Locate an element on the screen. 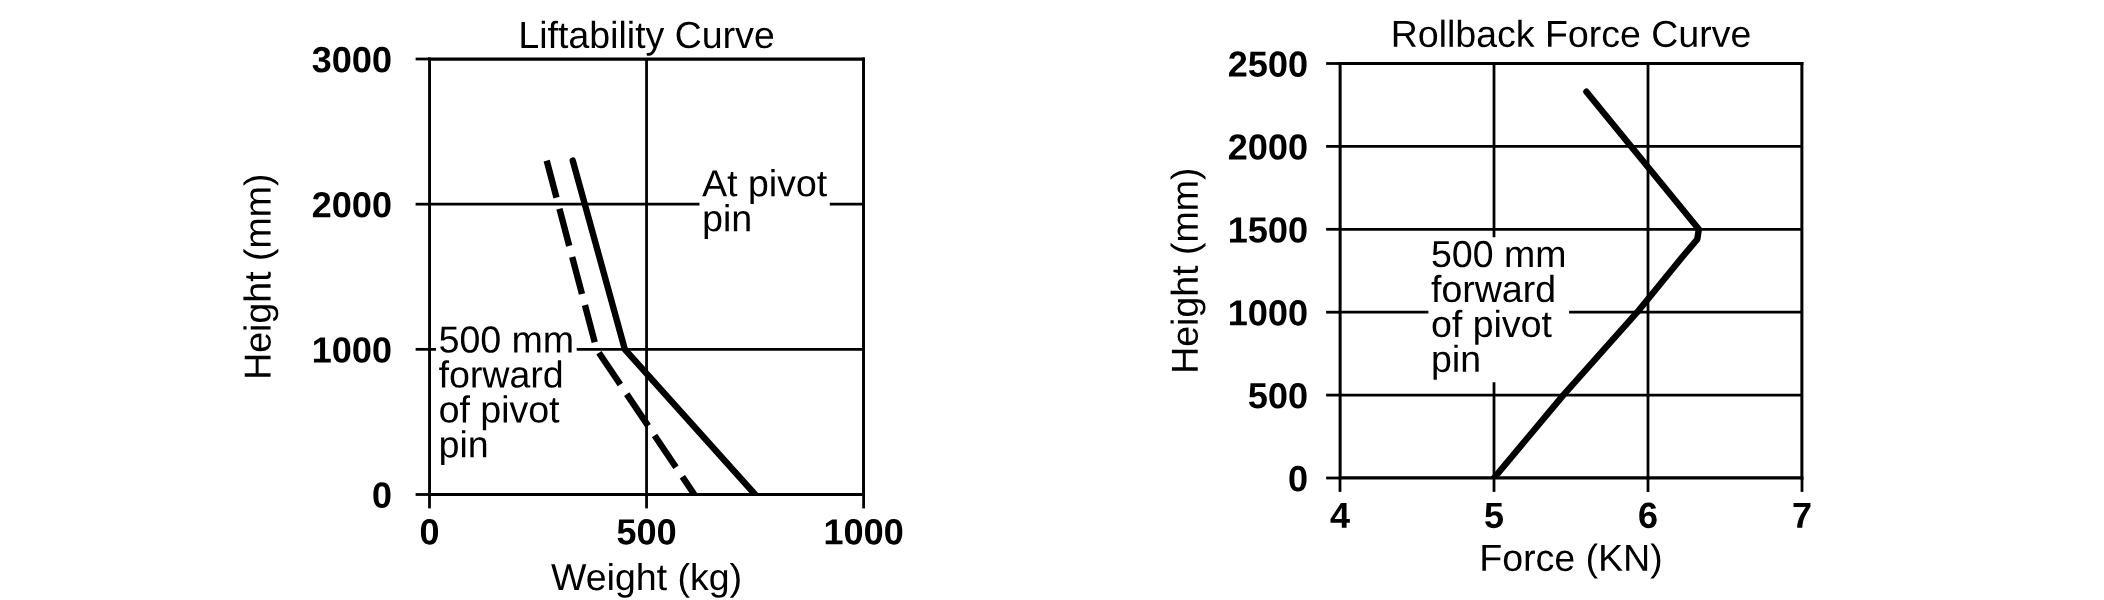  chart-title: Liftability Curve is located at coordinates (647, 38).